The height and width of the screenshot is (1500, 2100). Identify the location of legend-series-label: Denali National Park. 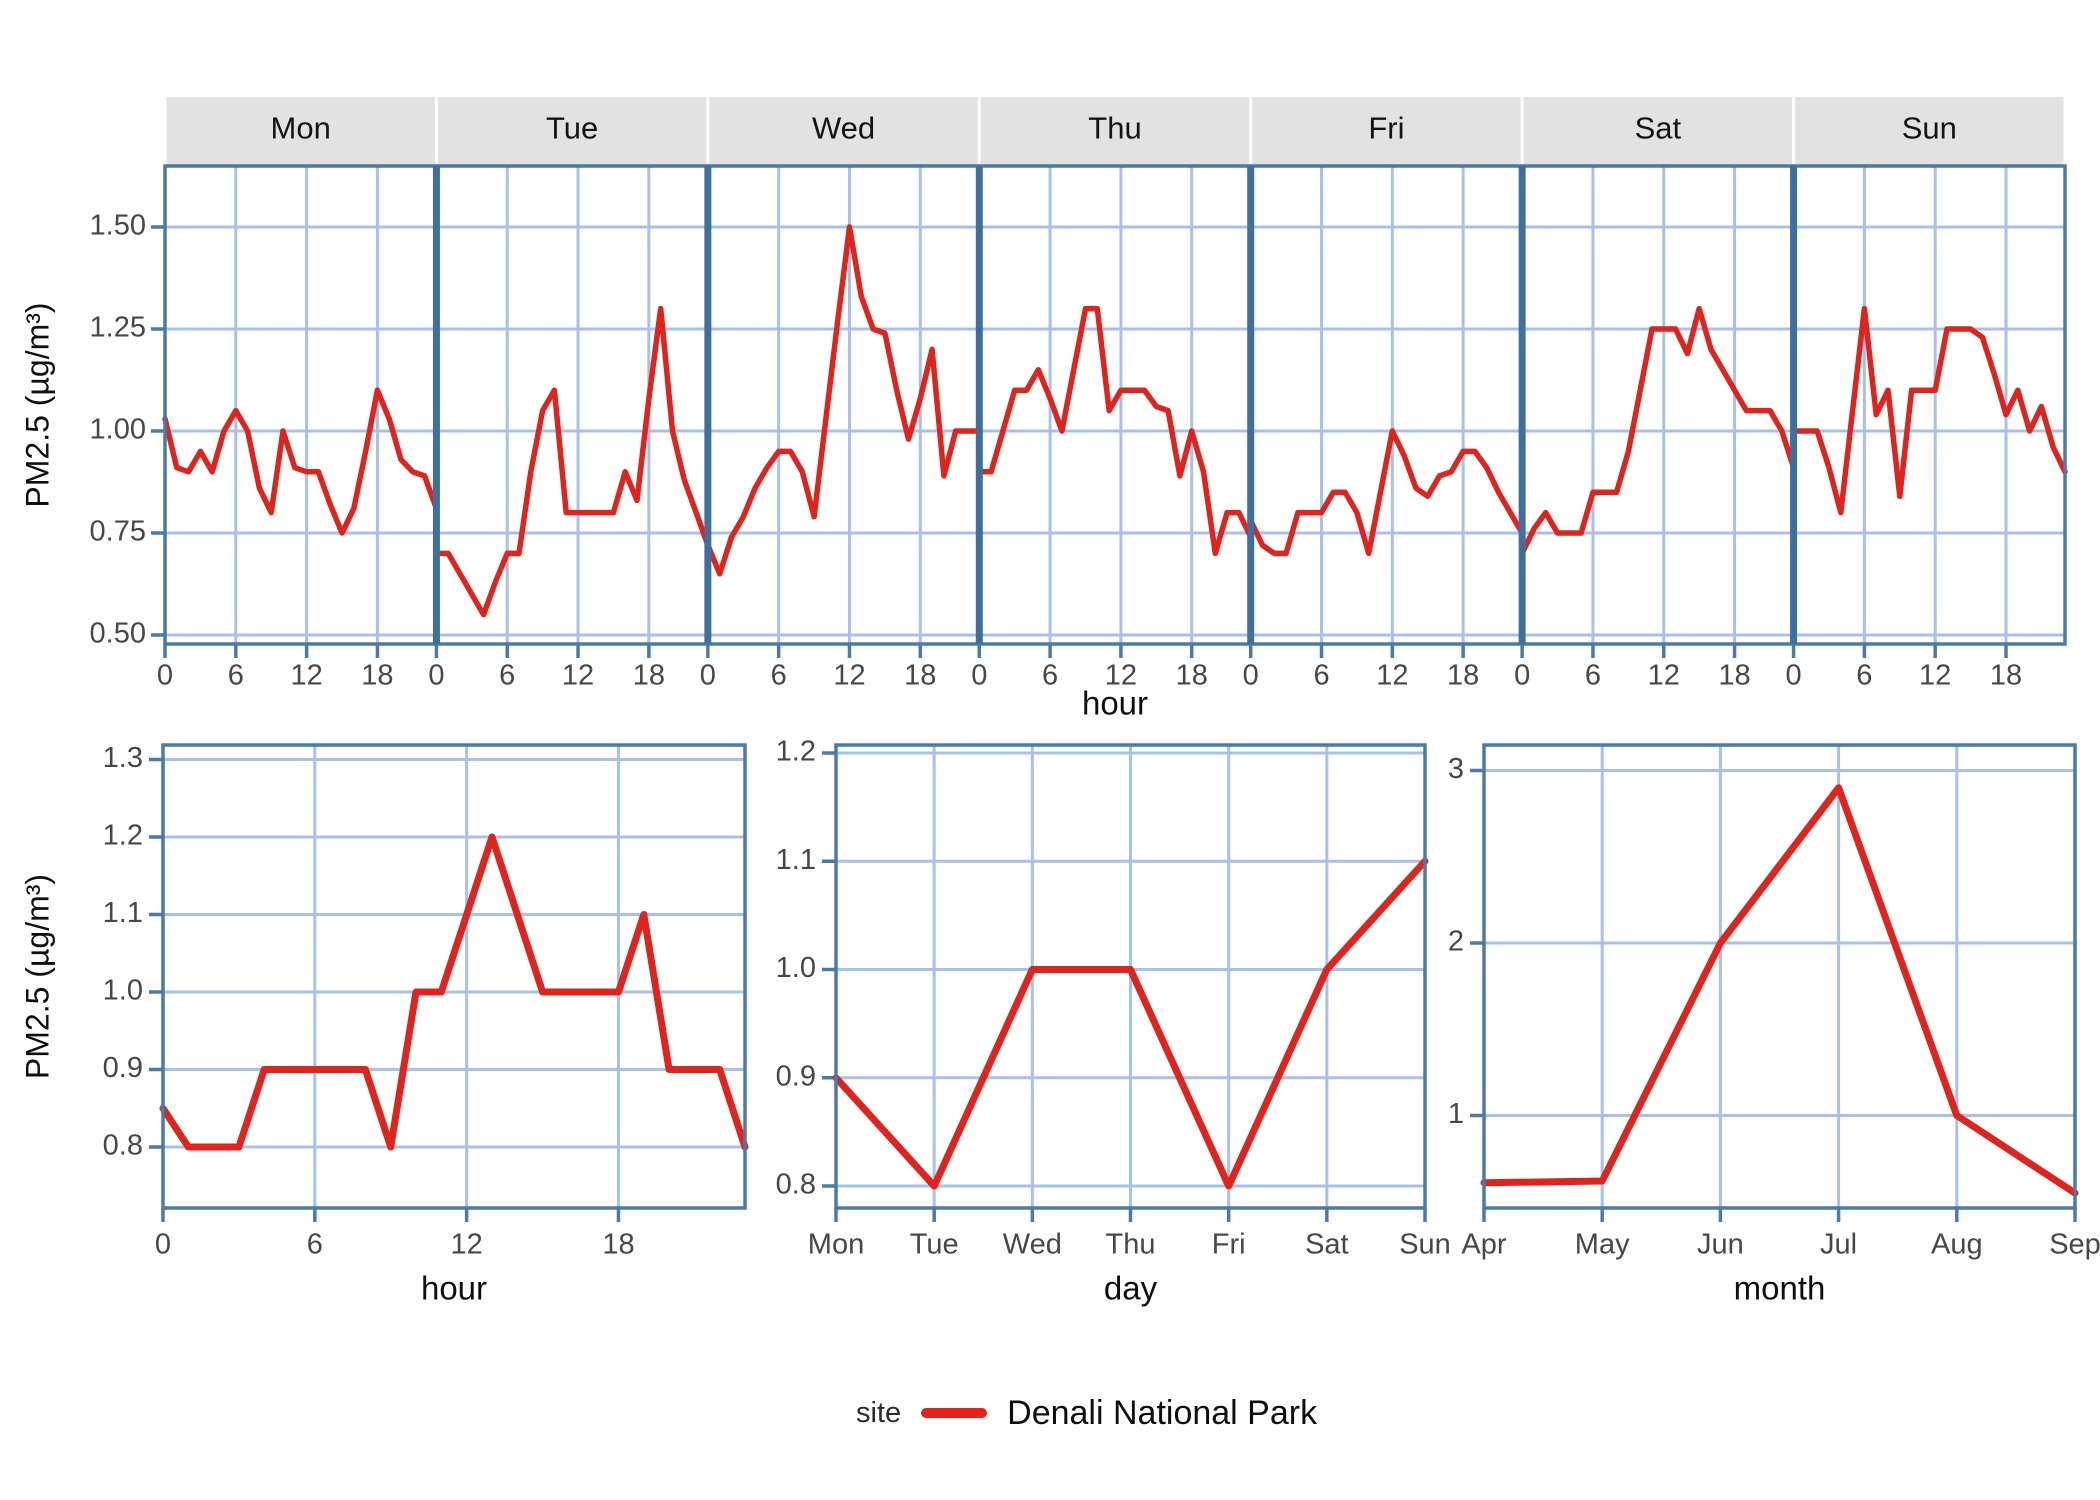
(1162, 1412).